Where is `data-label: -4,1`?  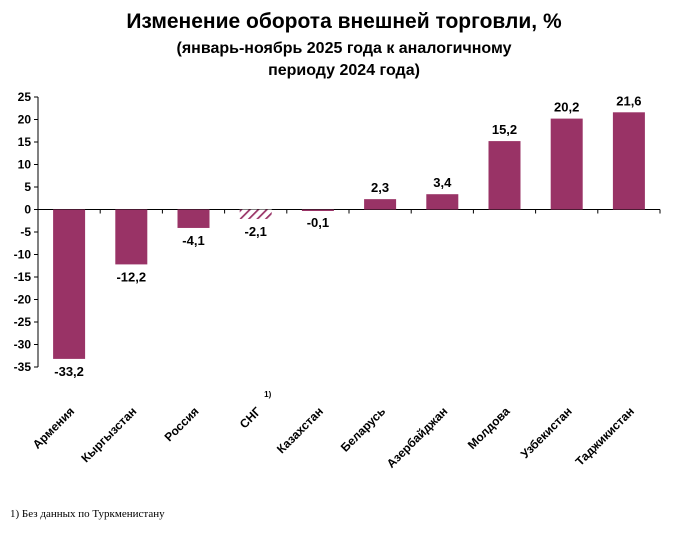
data-label: -4,1 is located at coordinates (193, 240).